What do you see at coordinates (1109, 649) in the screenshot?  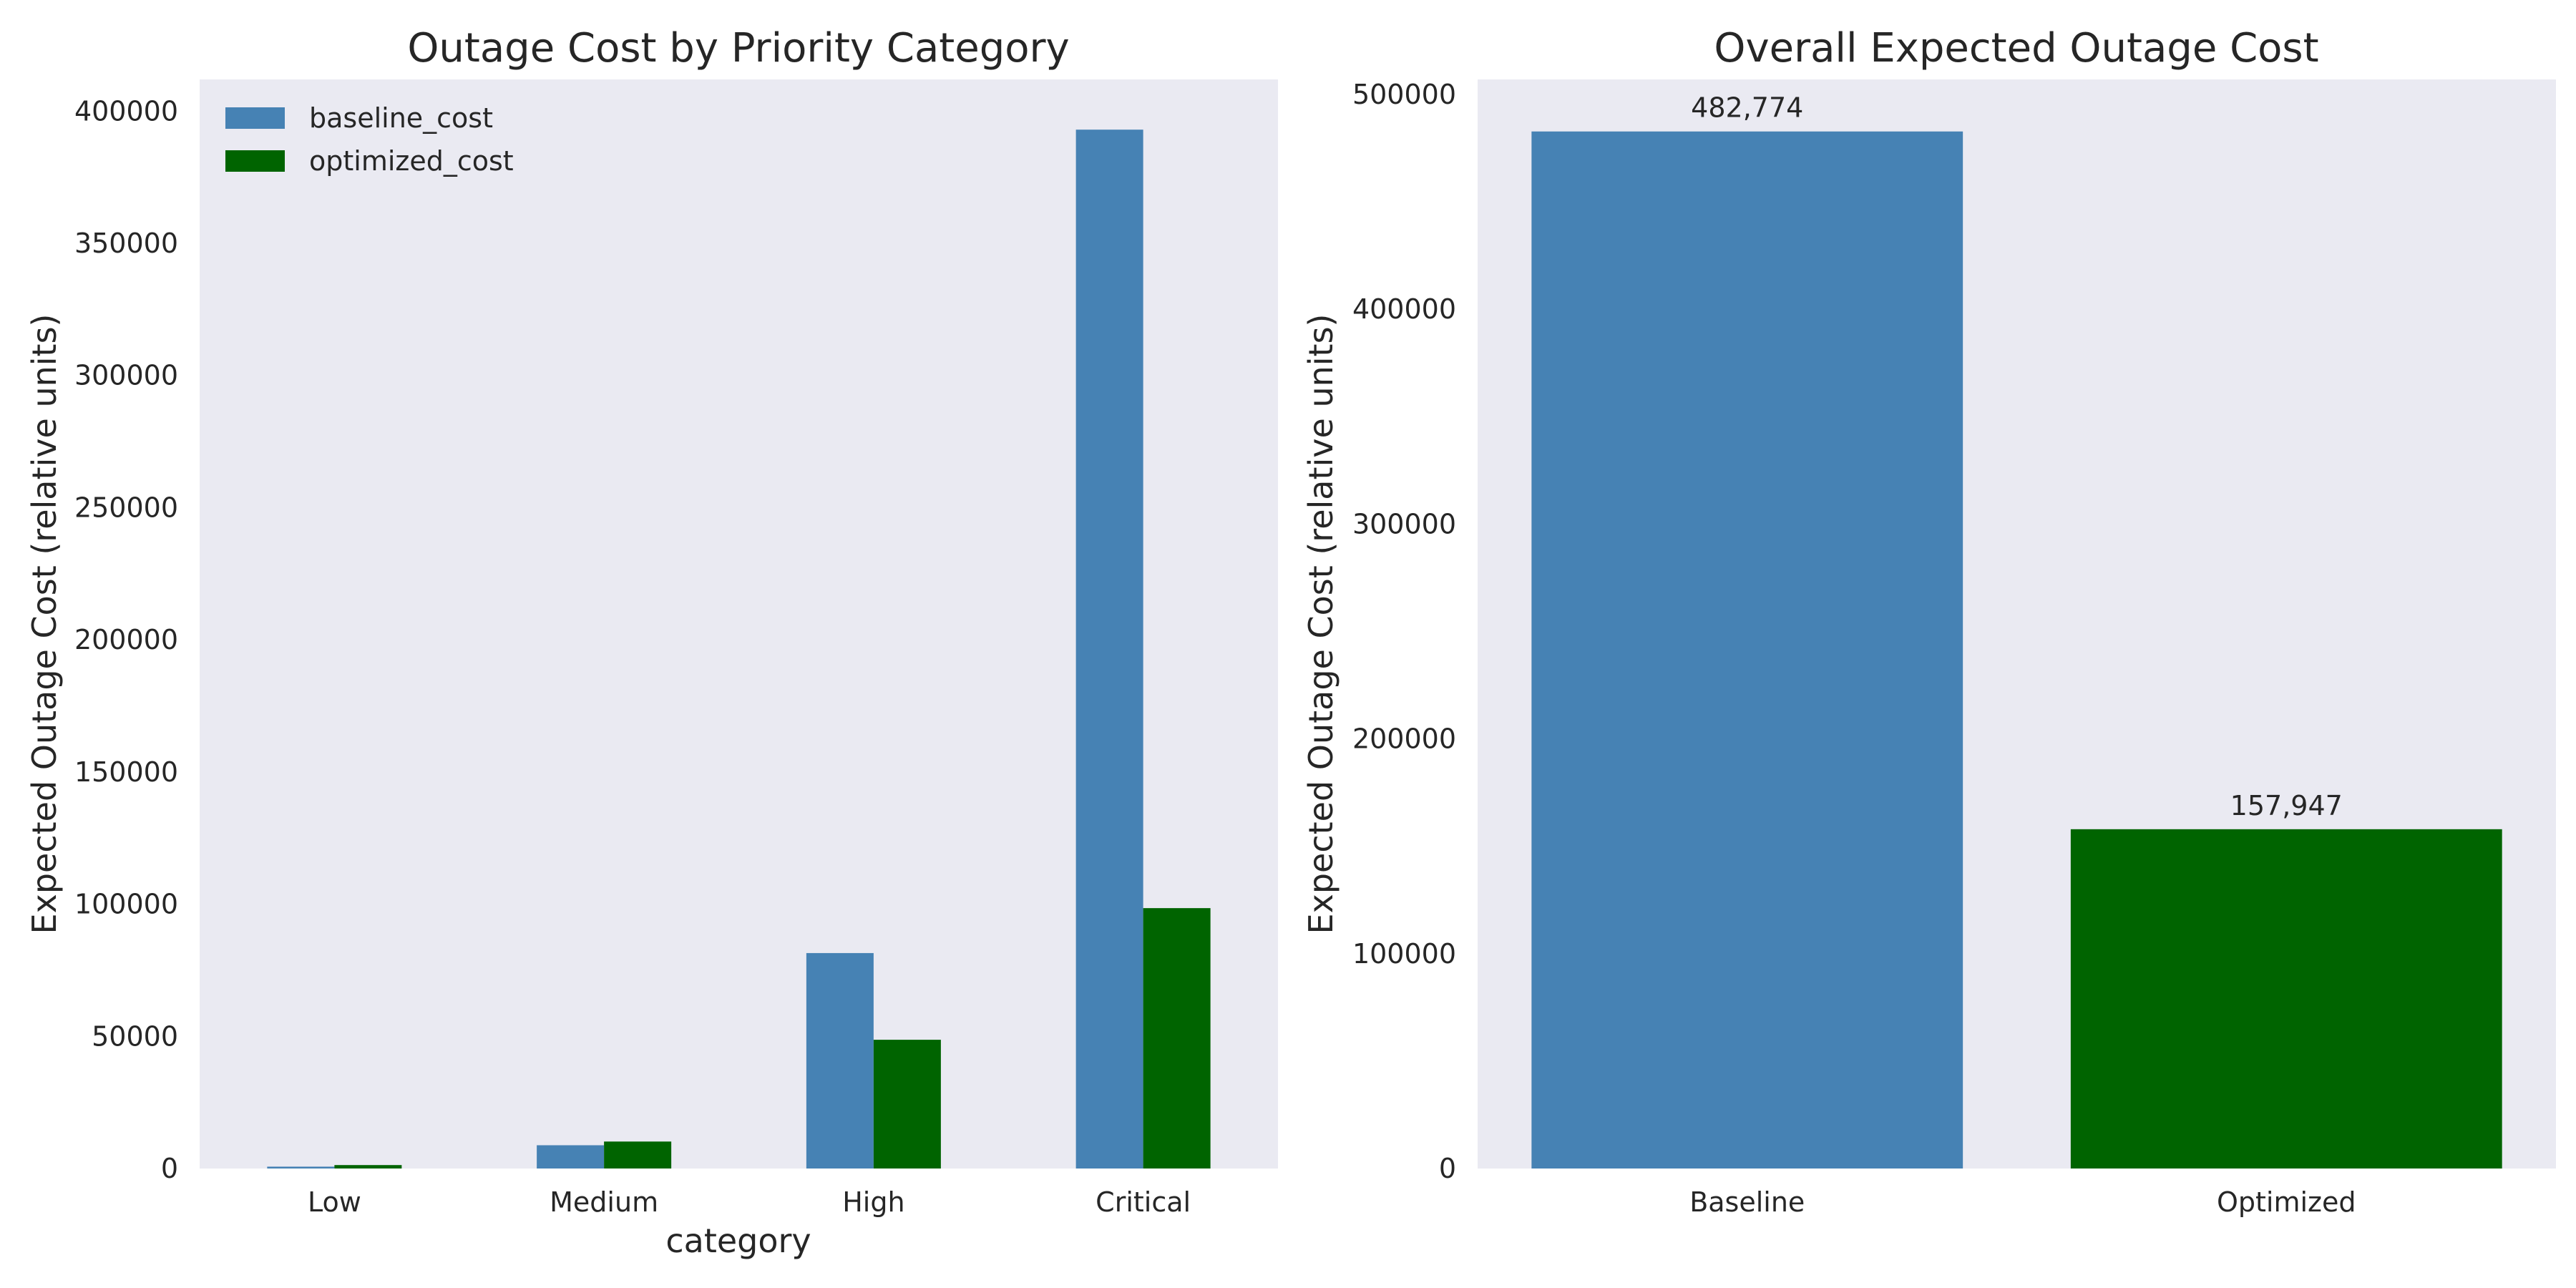 I see `bar-baseline_cost-critical` at bounding box center [1109, 649].